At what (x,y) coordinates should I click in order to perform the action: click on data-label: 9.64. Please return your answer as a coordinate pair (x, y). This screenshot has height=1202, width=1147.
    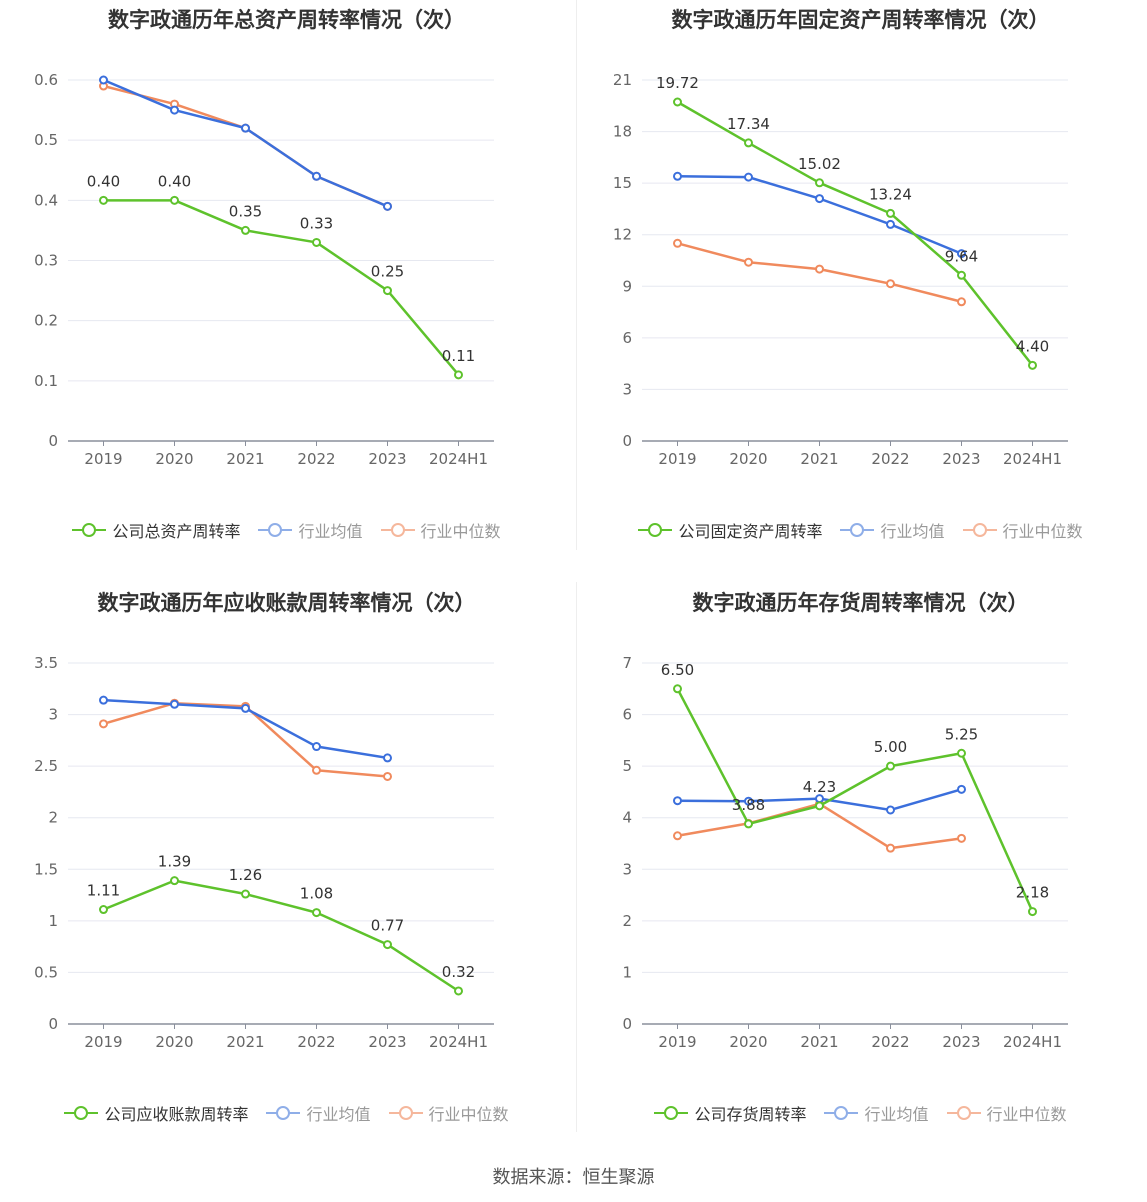
    Looking at the image, I should click on (961, 256).